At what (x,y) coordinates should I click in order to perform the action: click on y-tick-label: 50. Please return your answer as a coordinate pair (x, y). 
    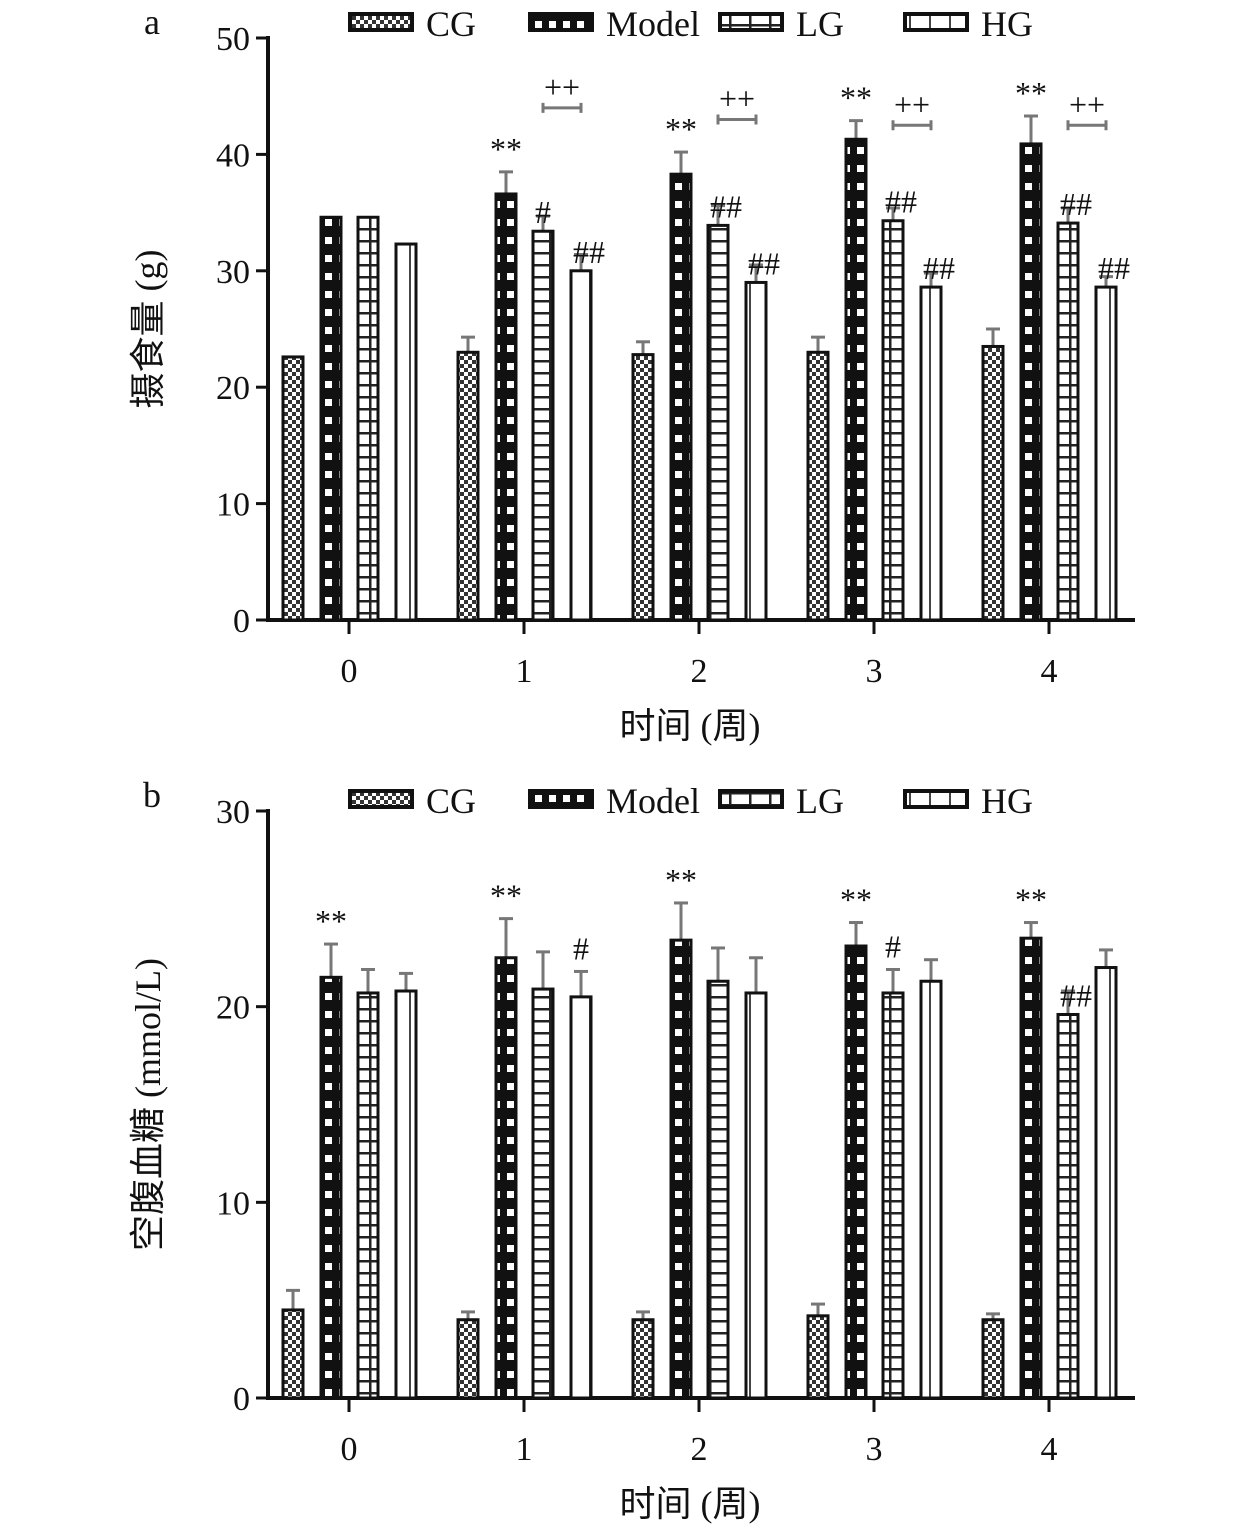
    Looking at the image, I should click on (233, 39).